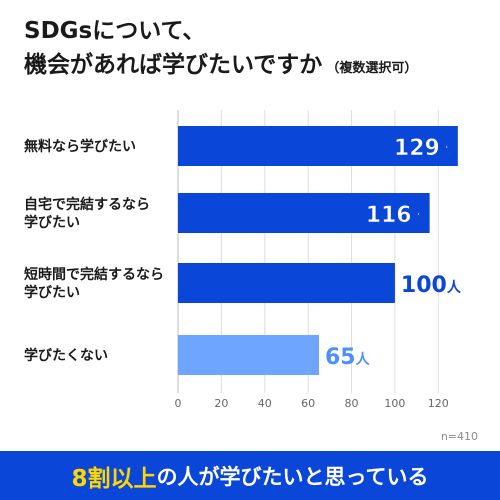  I want to click on title-line-2: 機会があれば学びたいですか （複数選択可）, so click(220, 67).